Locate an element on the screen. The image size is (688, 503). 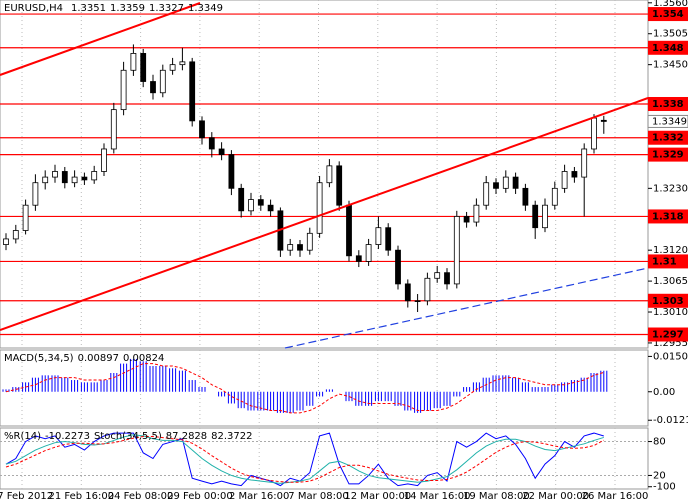
level-label: 1.338 is located at coordinates (668, 104).